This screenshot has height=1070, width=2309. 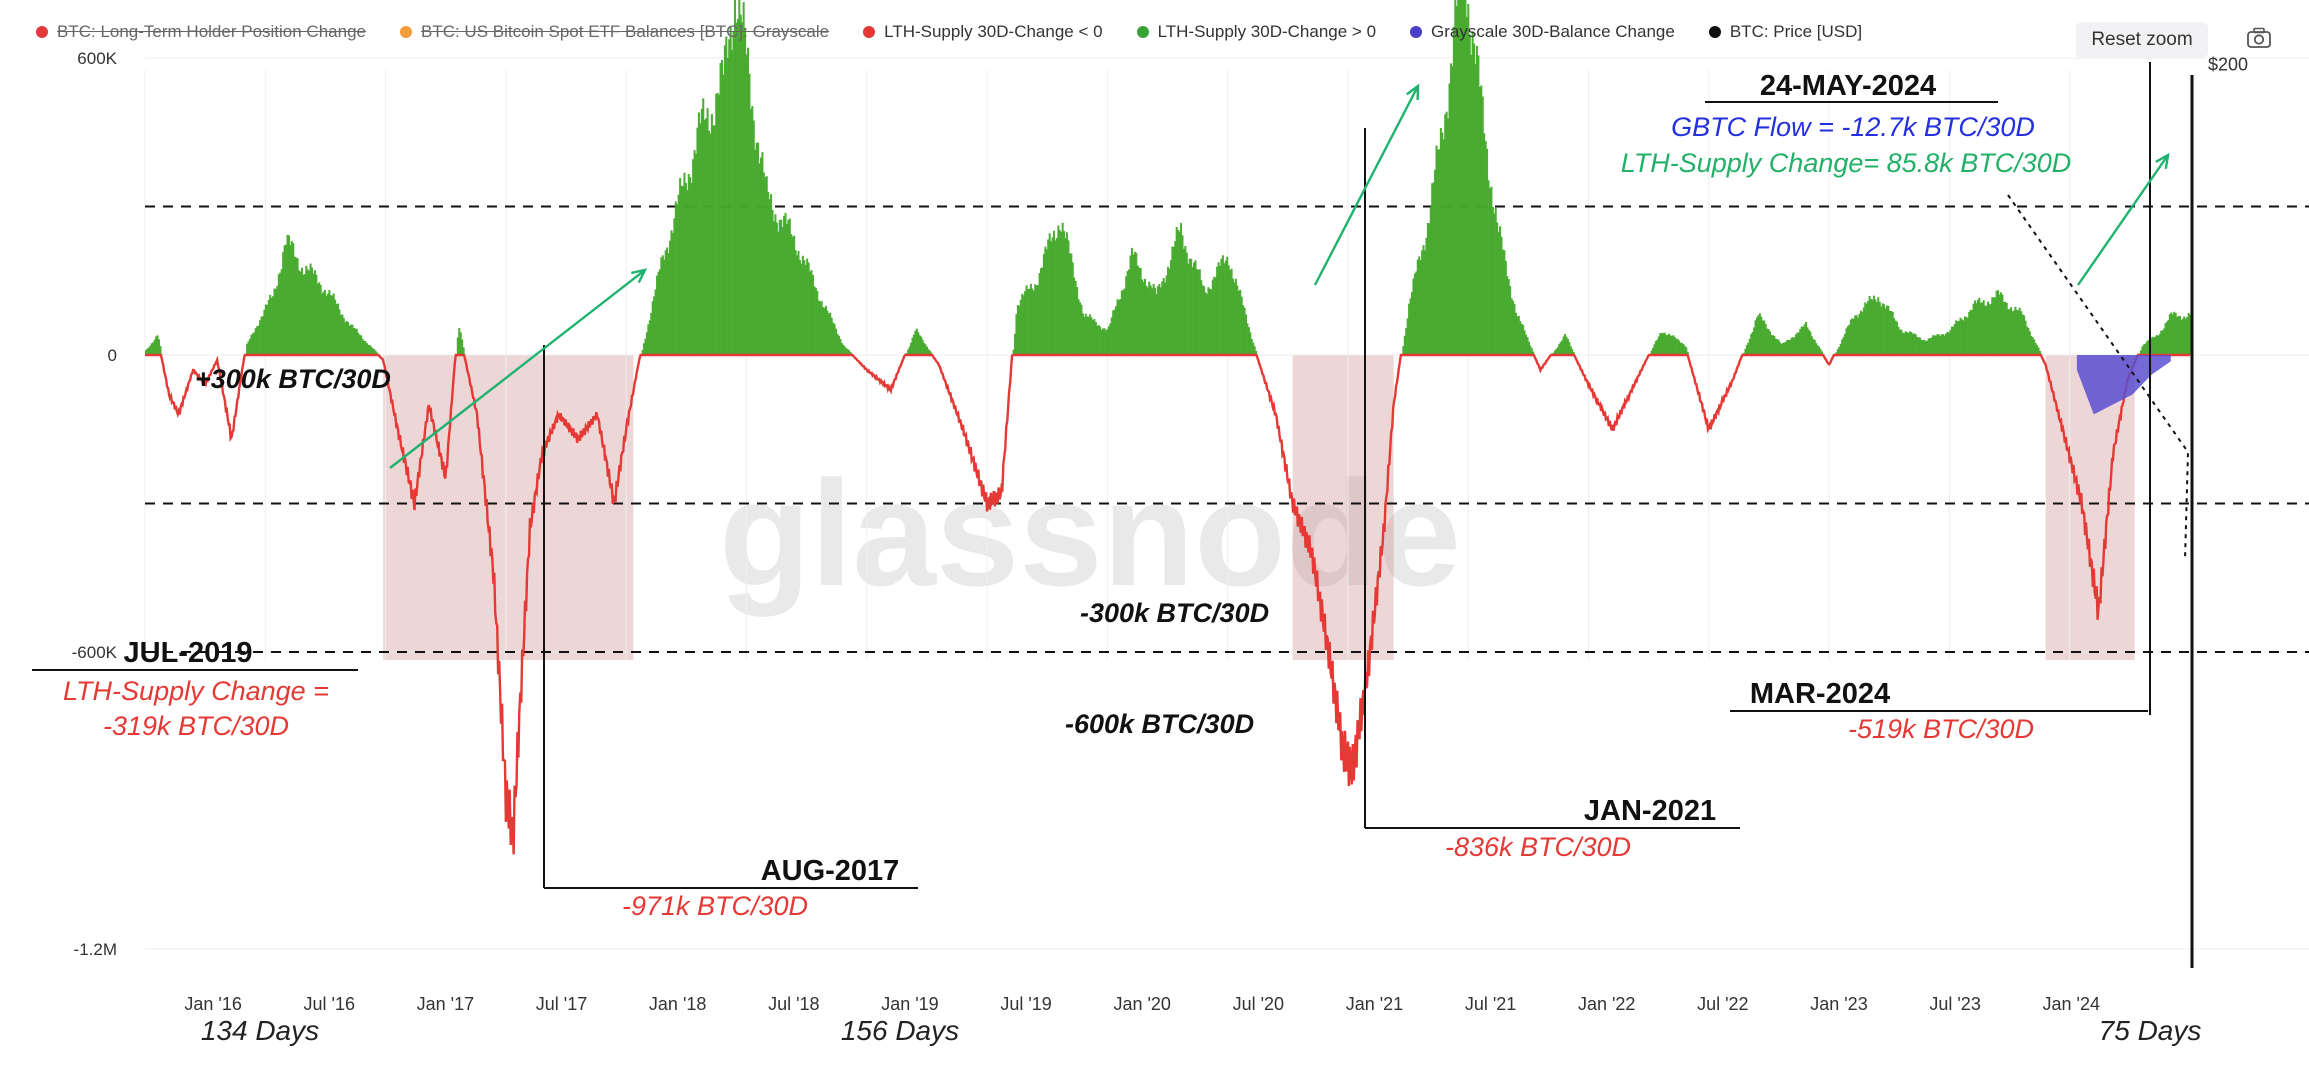 What do you see at coordinates (1542, 32) in the screenshot?
I see `legend-item-grayscale-balance: Grayscale 30D-Balance Change` at bounding box center [1542, 32].